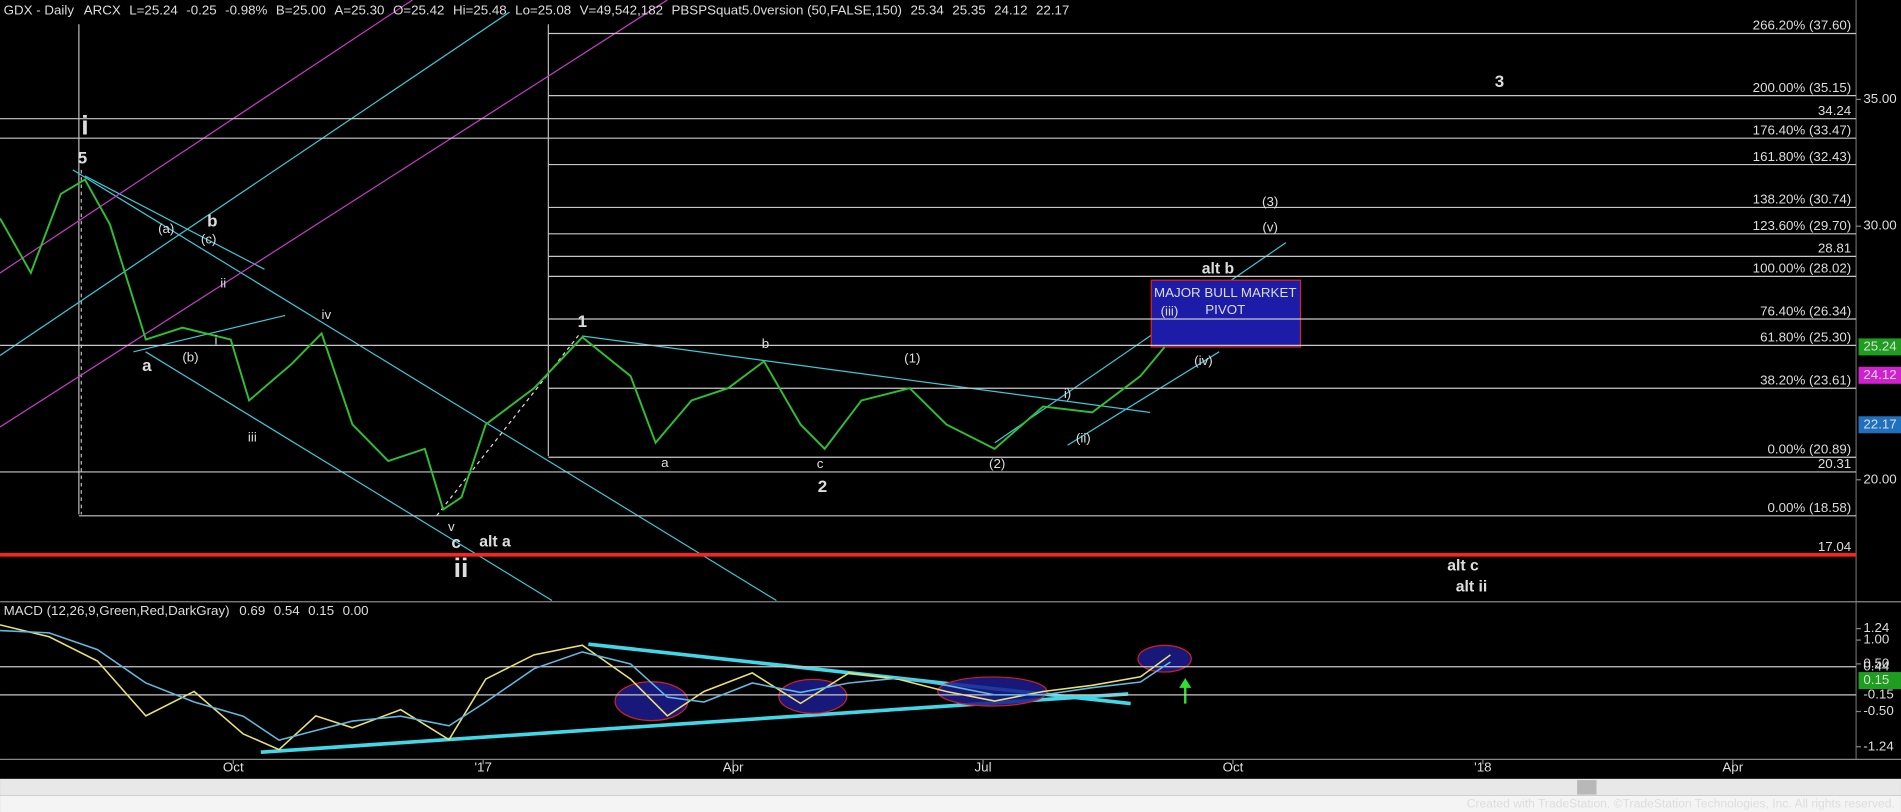 This screenshot has height=812, width=1901. What do you see at coordinates (950, 787) in the screenshot?
I see `scrollbar` at bounding box center [950, 787].